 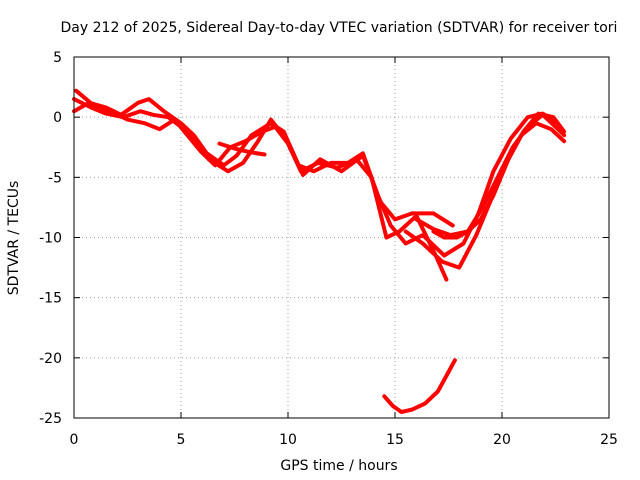 I want to click on y-axis-label: SDTVAR / TECUs, so click(x=14, y=238).